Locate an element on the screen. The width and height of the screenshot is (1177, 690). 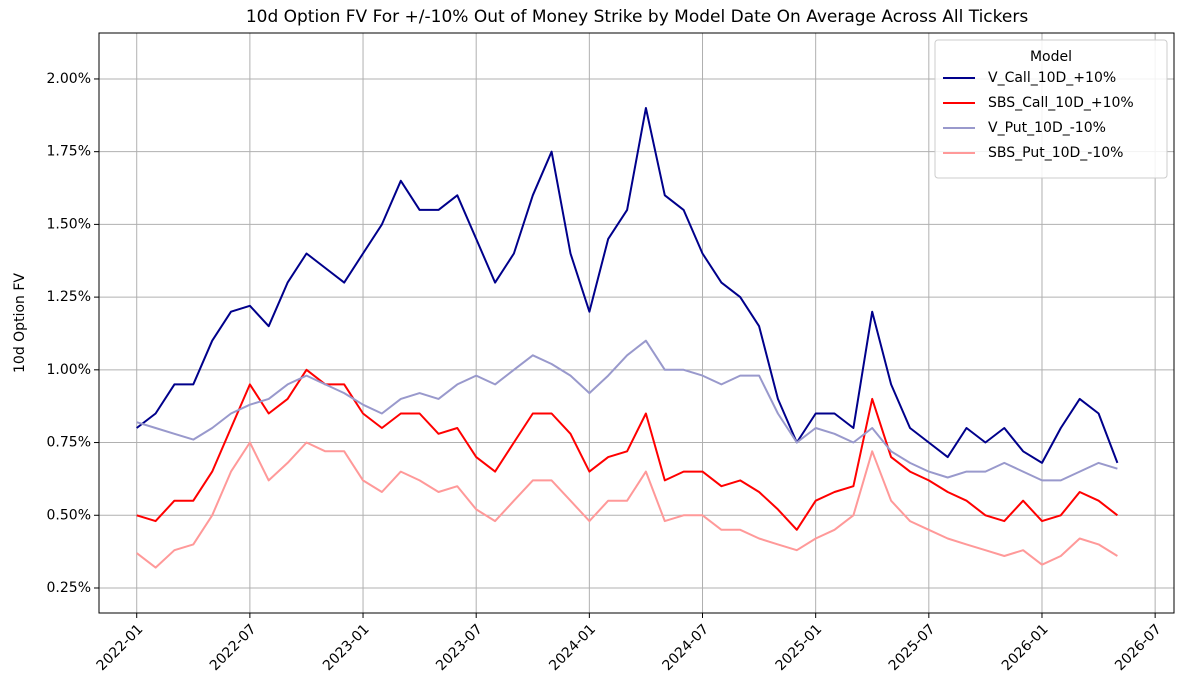
y-tick-label: 1.25% is located at coordinates (69, 297).